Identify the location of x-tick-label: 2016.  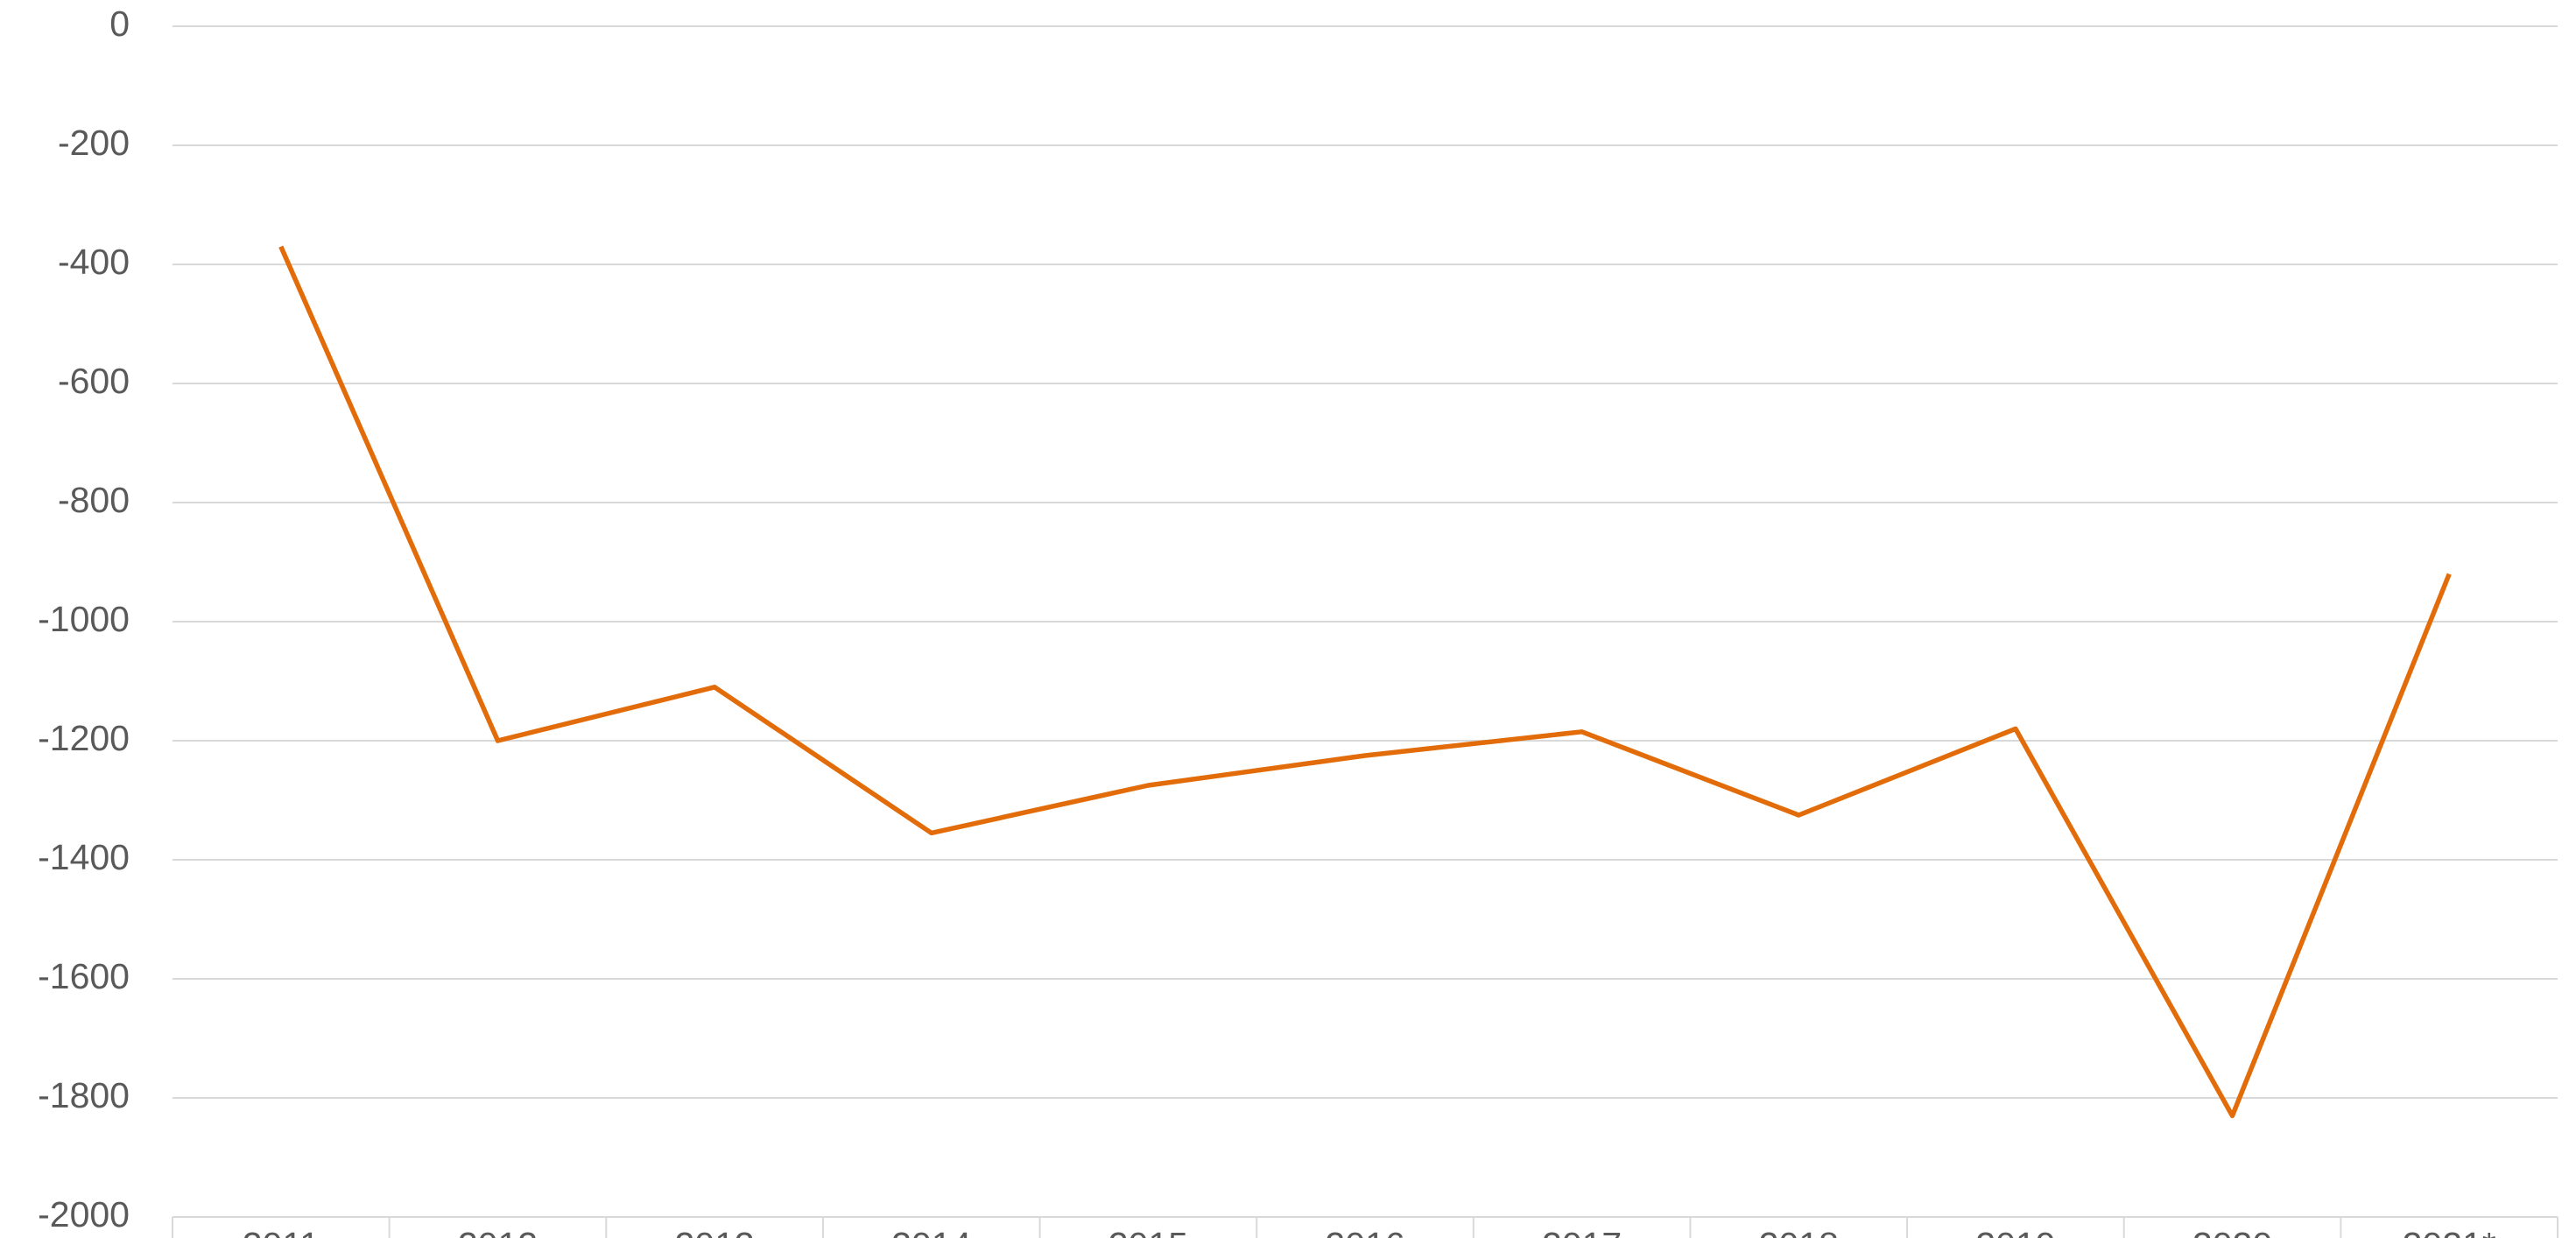
(1364, 1232).